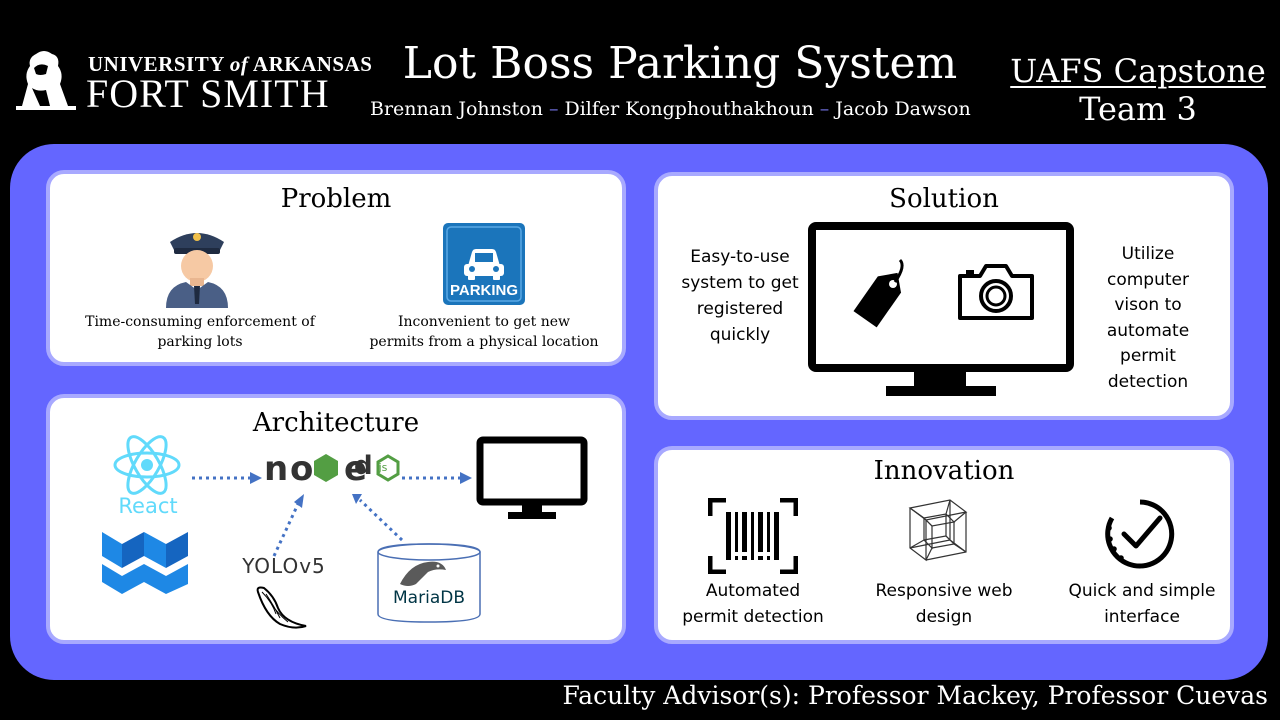 This screenshot has width=1280, height=720. Describe the element at coordinates (1138, 109) in the screenshot. I see `team-number: Team 3` at that location.